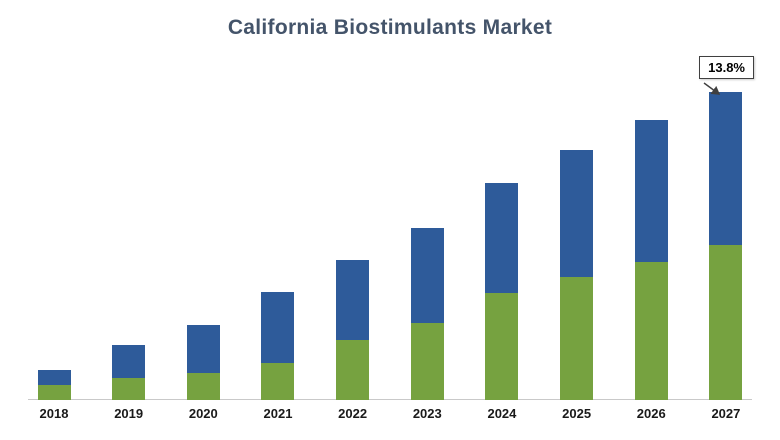  What do you see at coordinates (353, 370) in the screenshot?
I see `bar-segment-green-2022` at bounding box center [353, 370].